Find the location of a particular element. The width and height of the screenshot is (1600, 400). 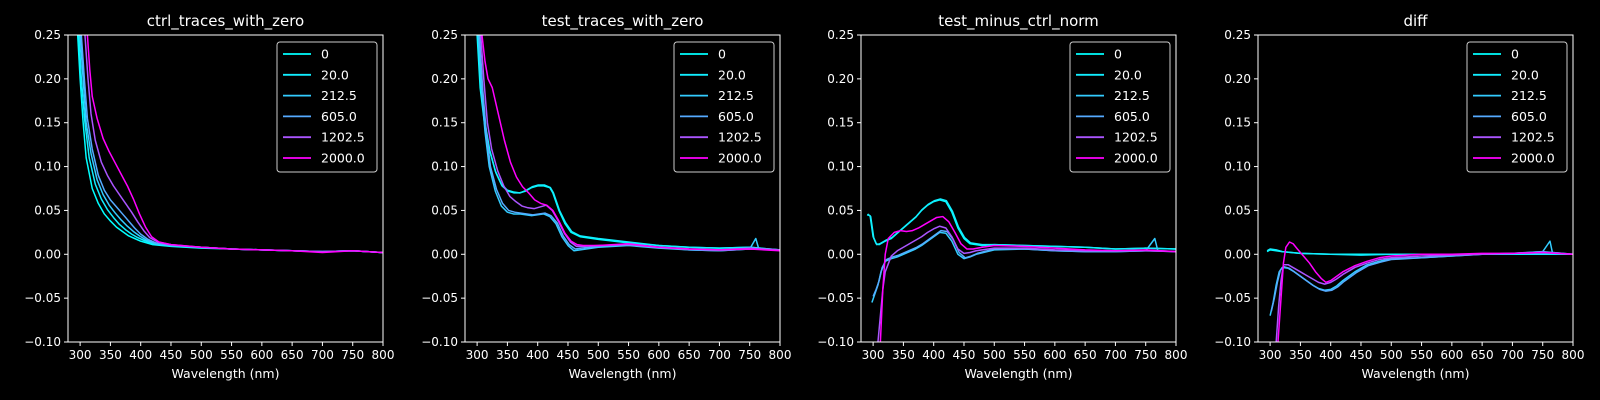

x-tick-label: 700 is located at coordinates (1115, 355).